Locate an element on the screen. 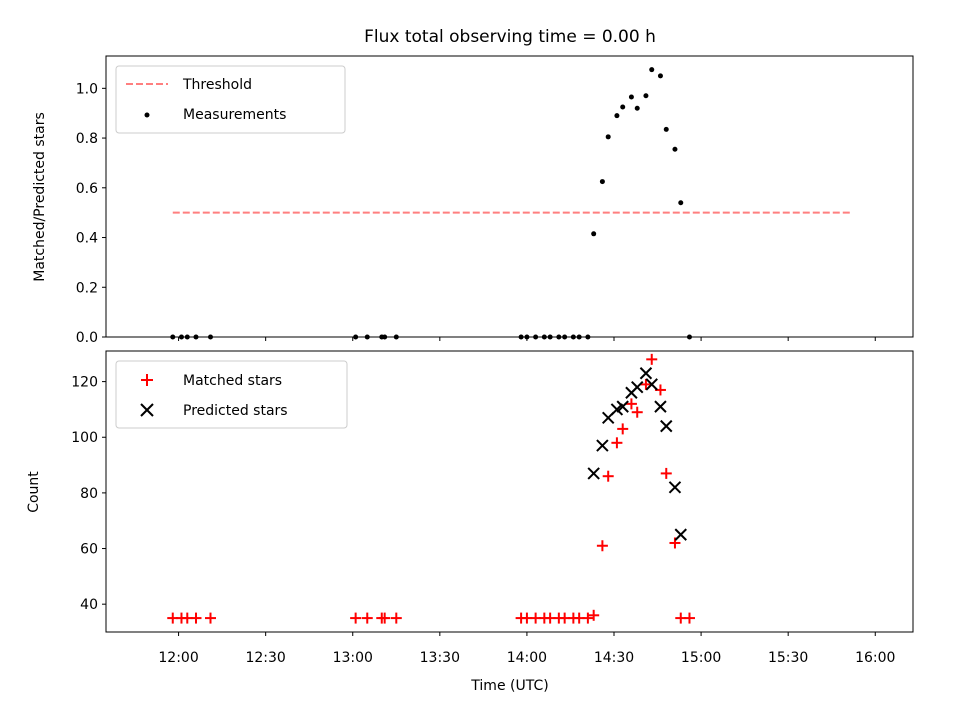 The image size is (960, 720). bottom-legend-box is located at coordinates (231, 394).